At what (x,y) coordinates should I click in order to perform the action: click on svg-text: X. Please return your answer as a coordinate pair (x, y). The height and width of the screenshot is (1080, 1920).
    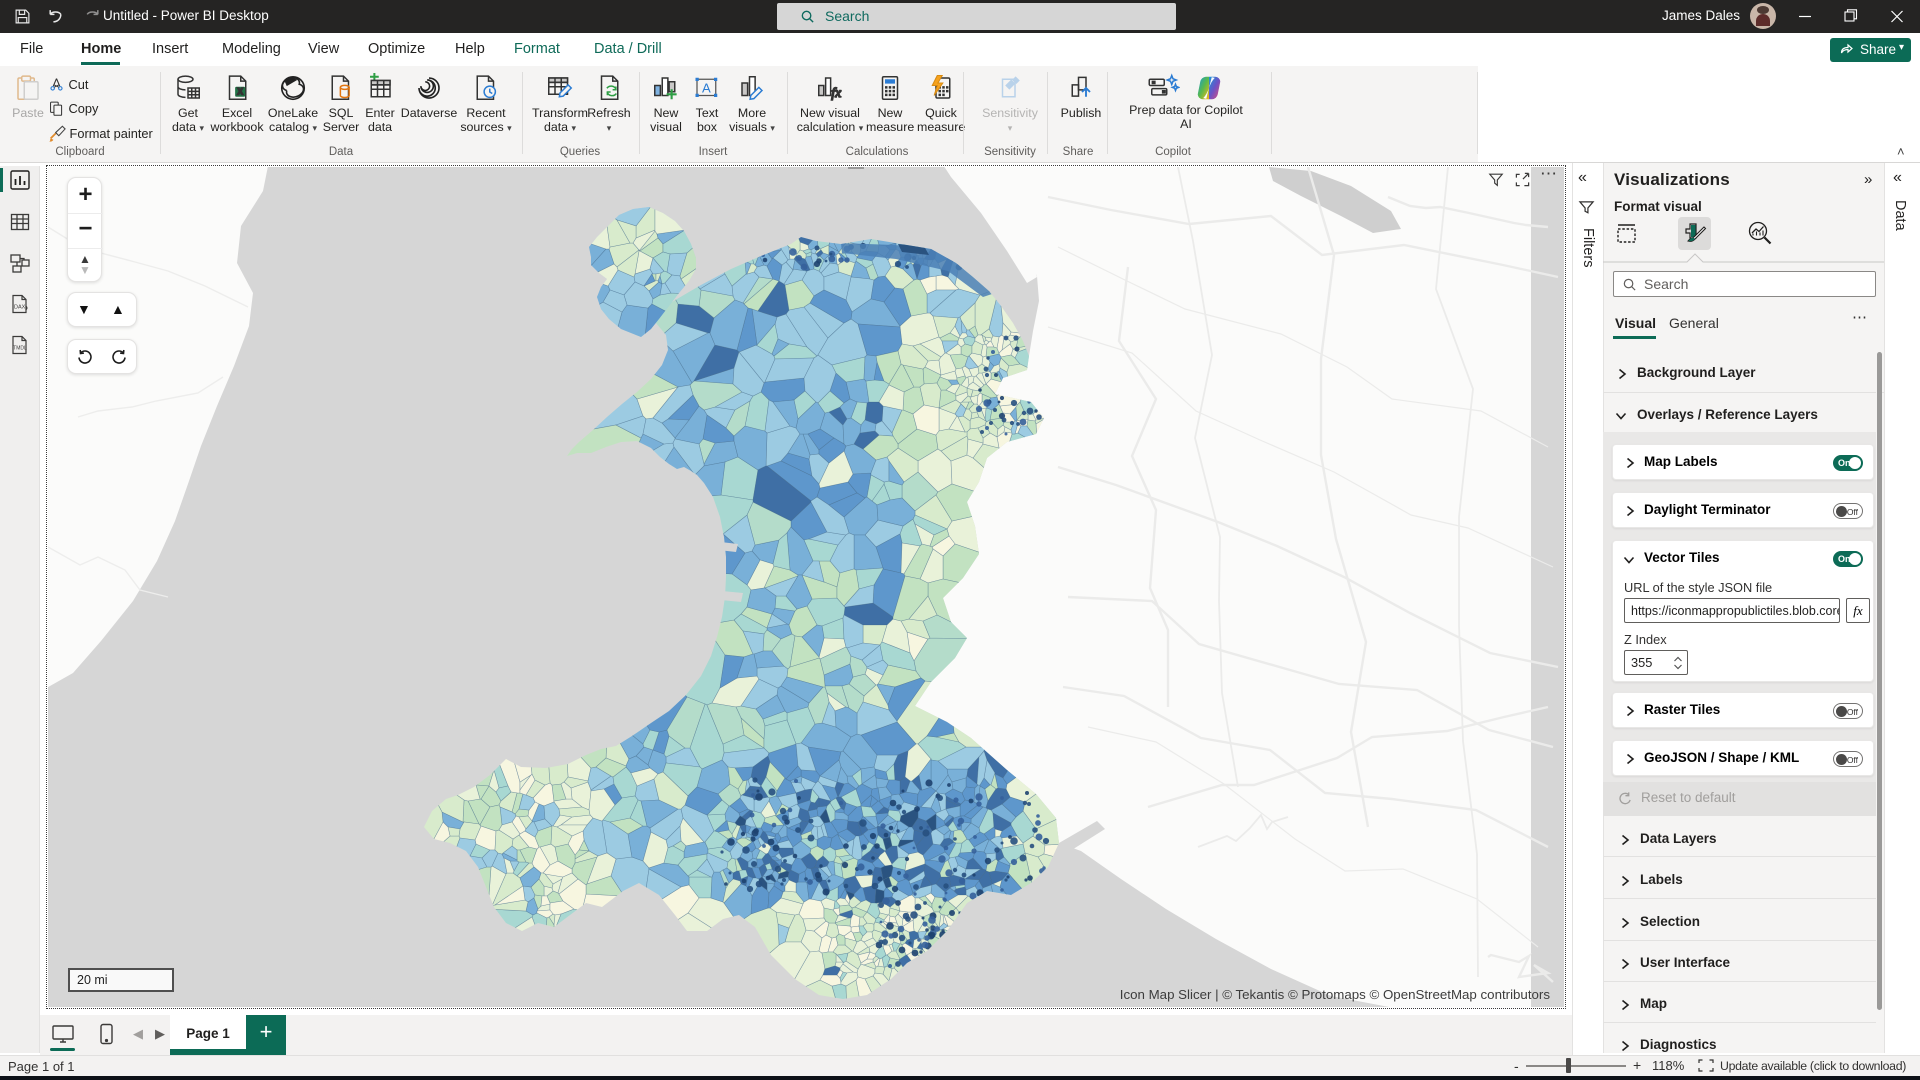
    Looking at the image, I should click on (240, 92).